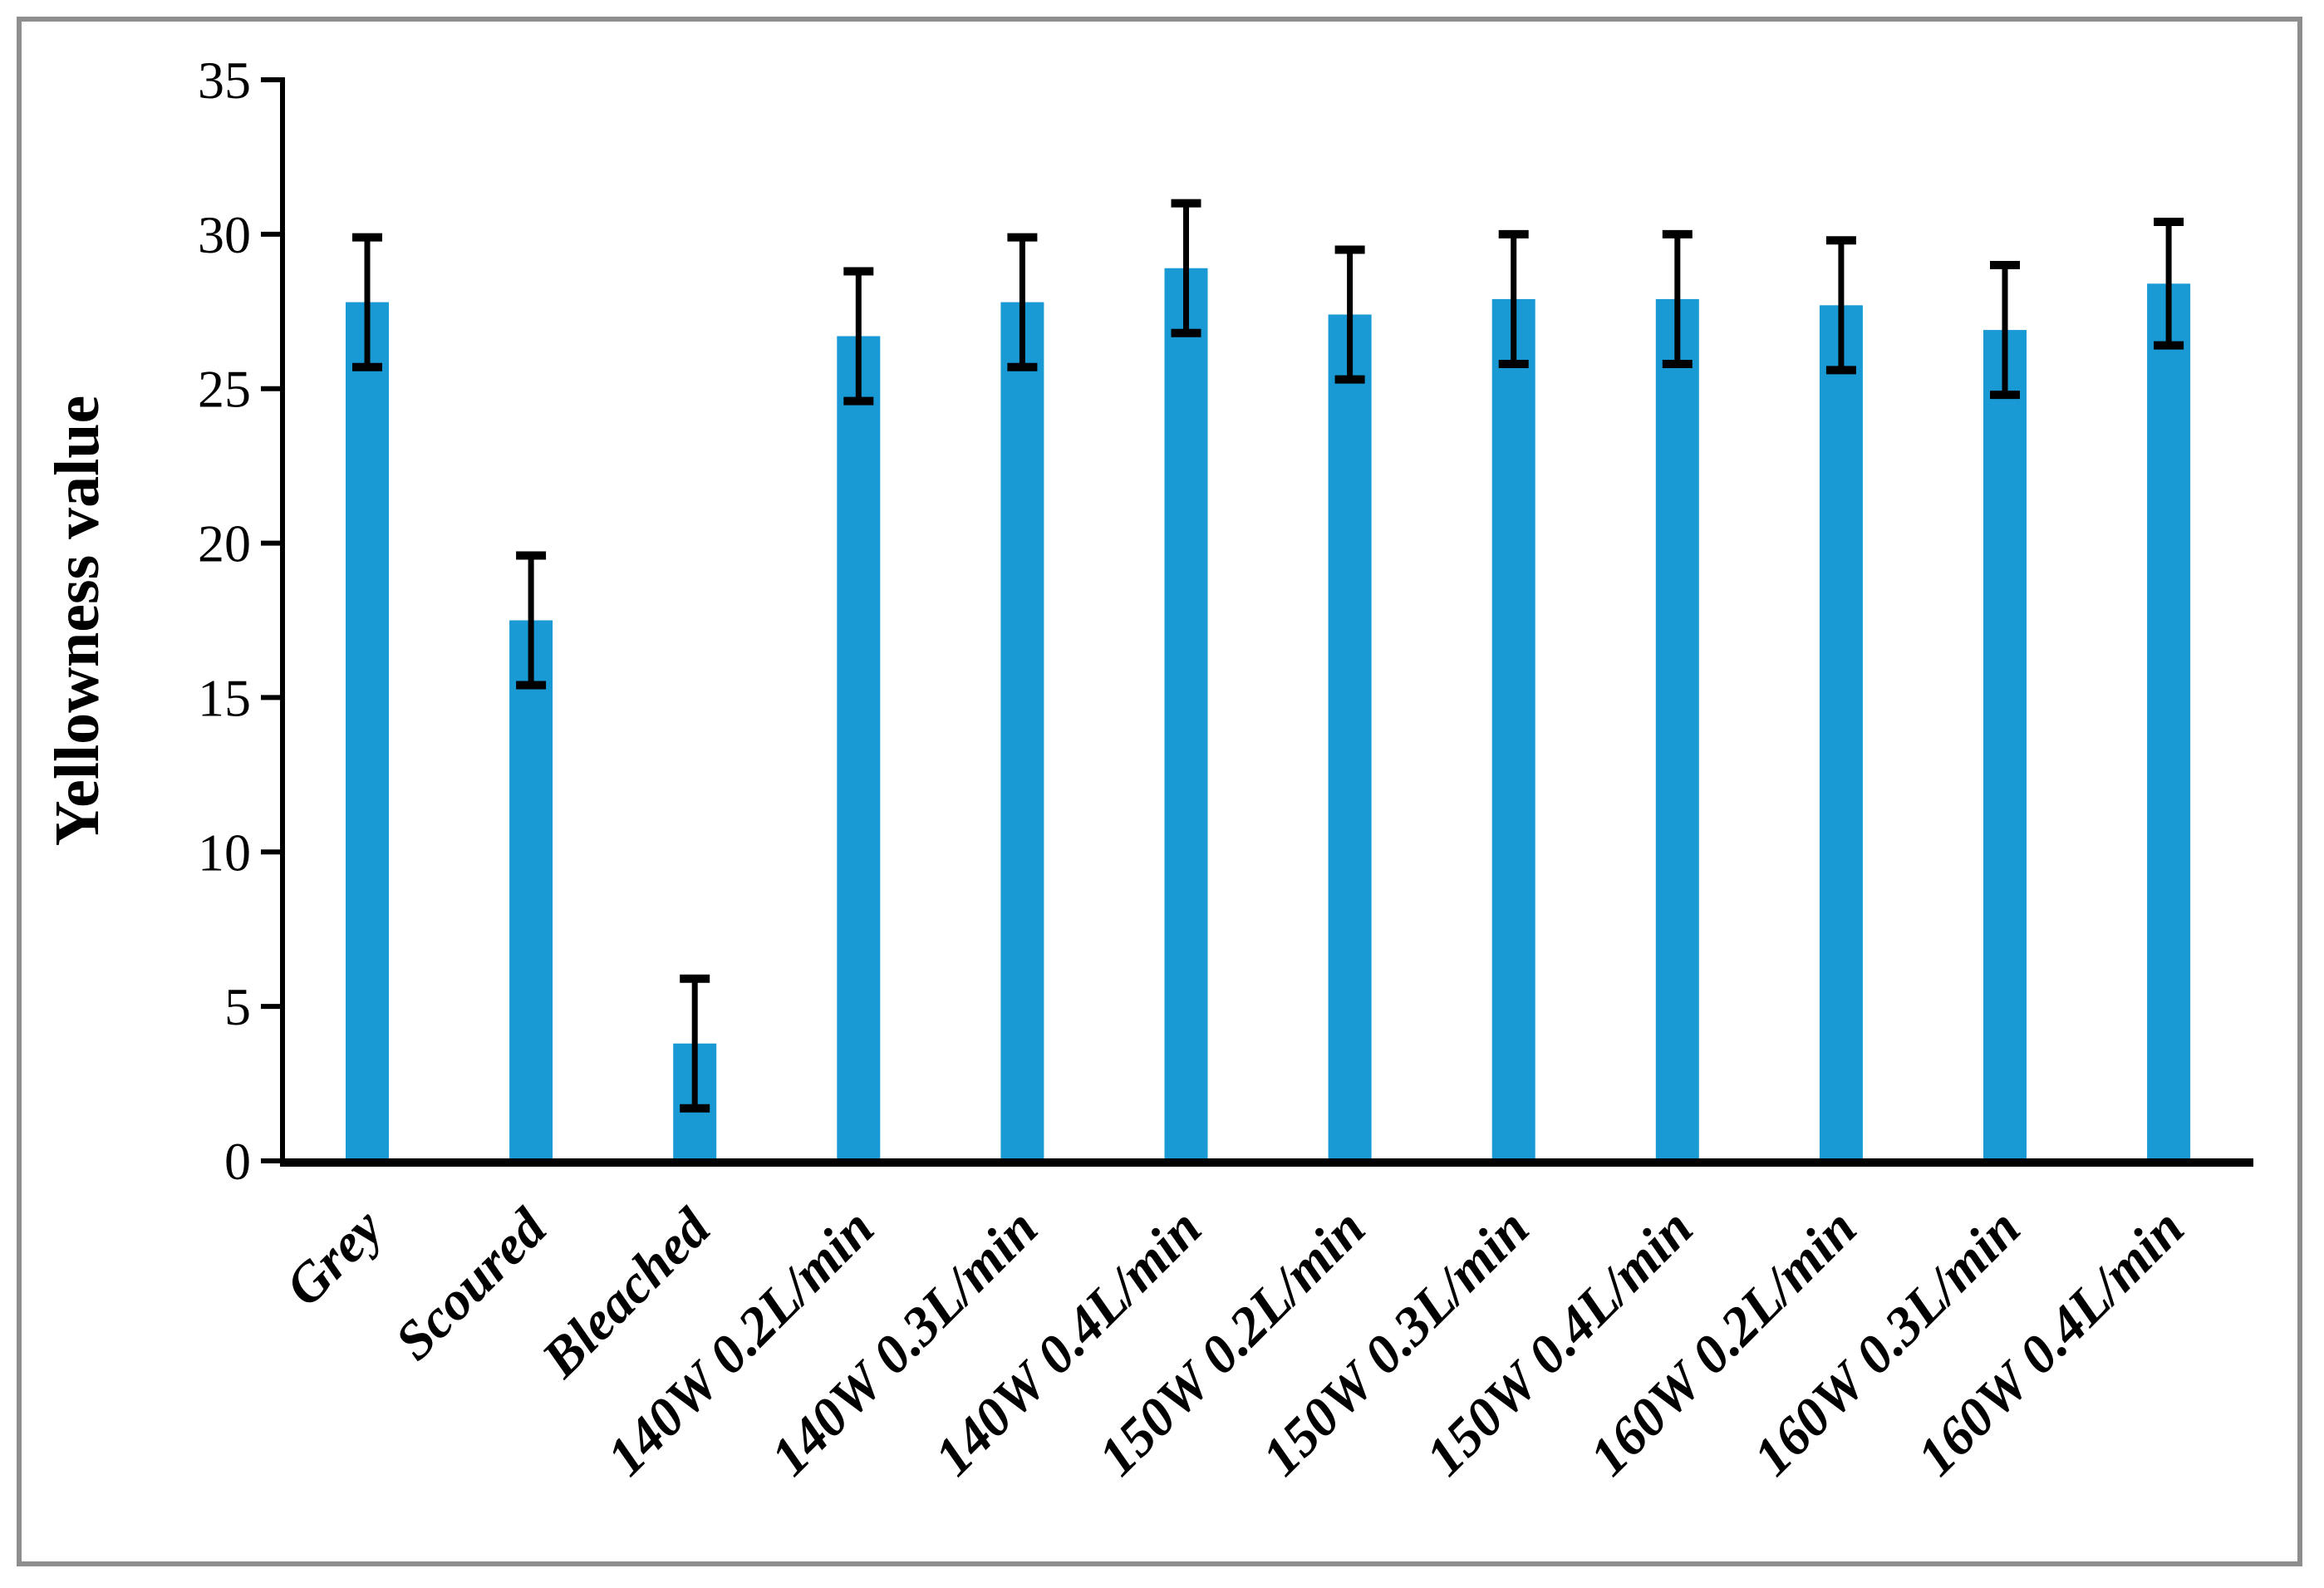  I want to click on y-tick-label: 20, so click(224, 543).